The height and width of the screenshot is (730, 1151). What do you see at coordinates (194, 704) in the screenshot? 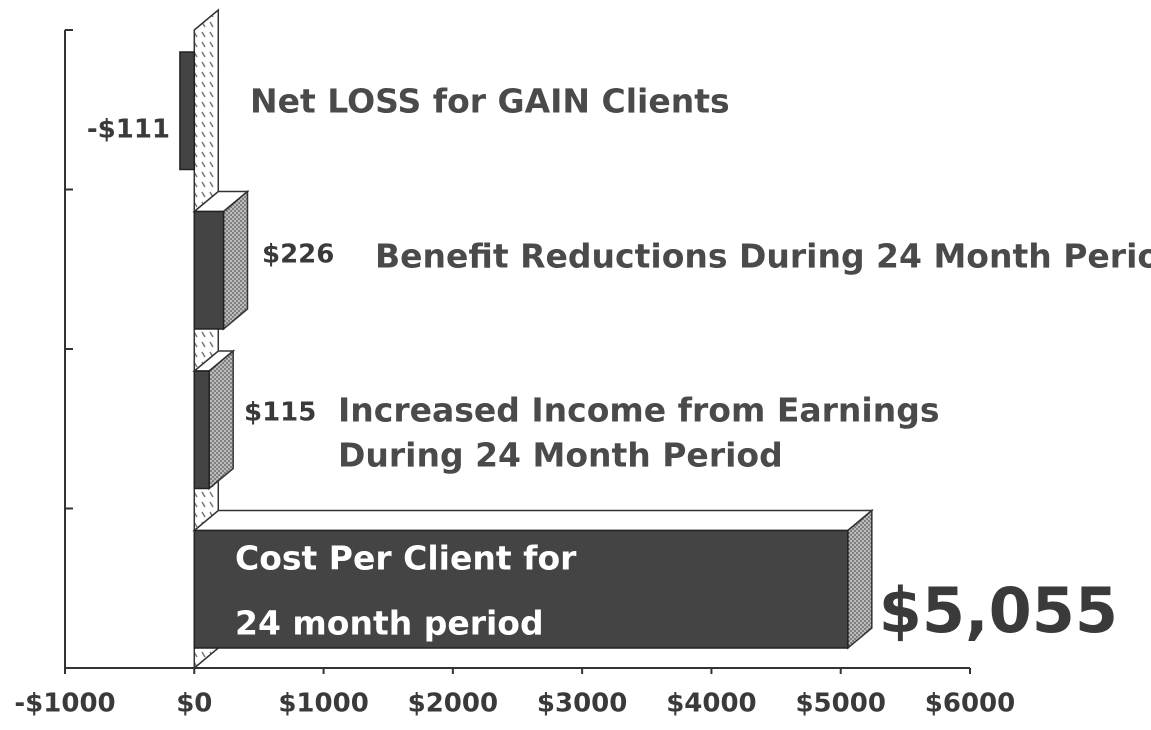
I see `x-tick-label: $0` at bounding box center [194, 704].